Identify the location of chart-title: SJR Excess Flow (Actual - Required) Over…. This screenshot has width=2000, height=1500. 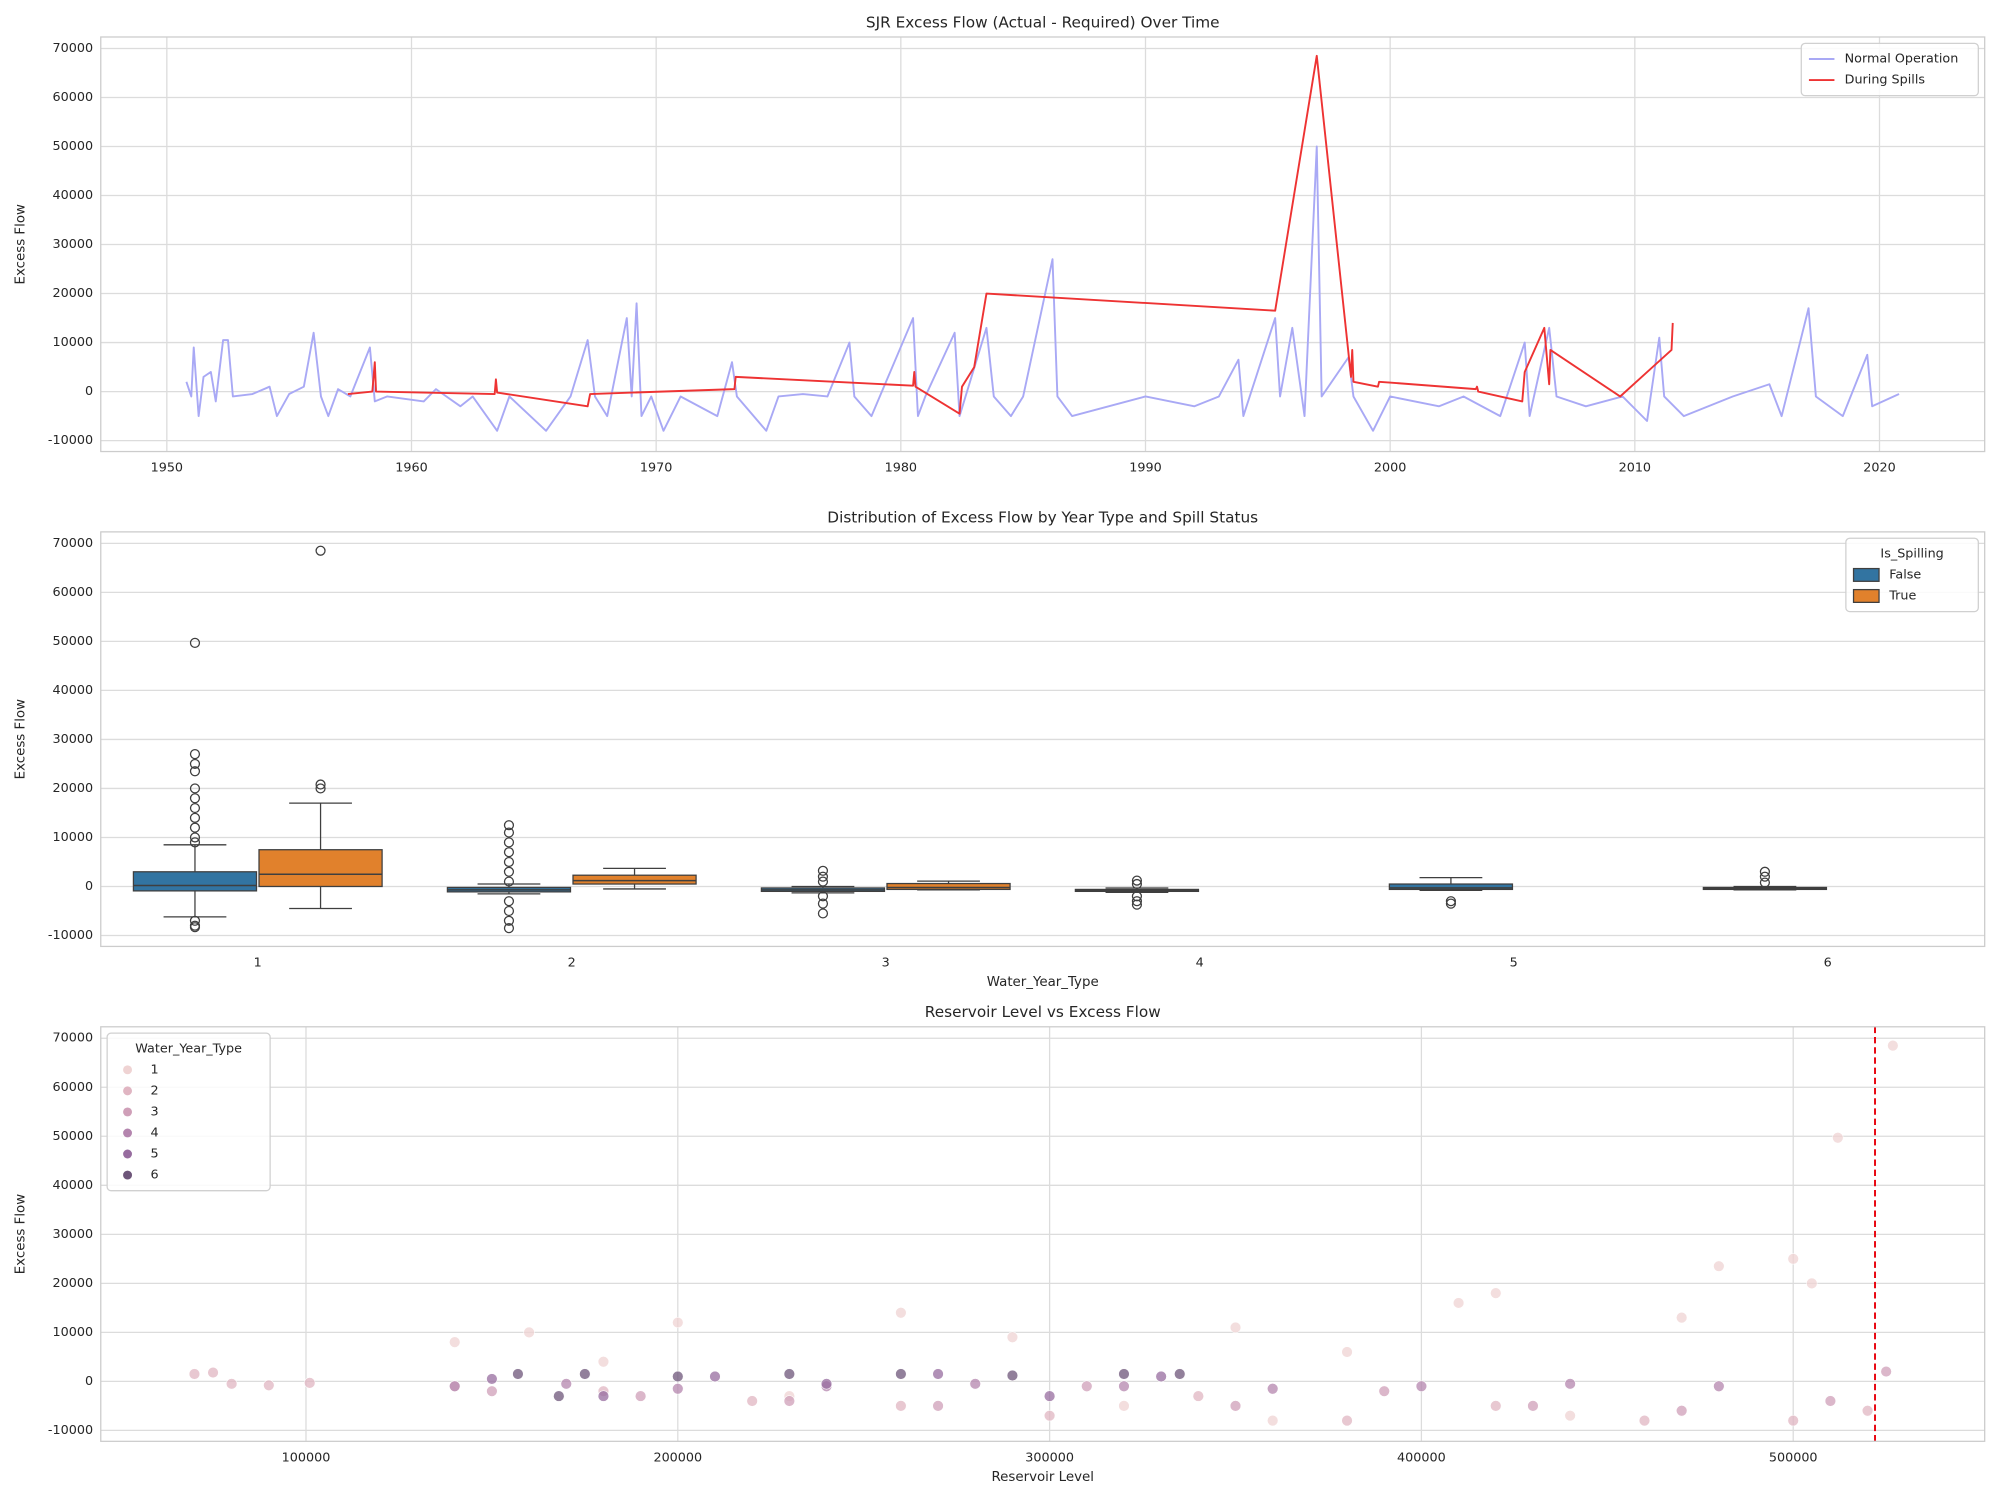
(1043, 22).